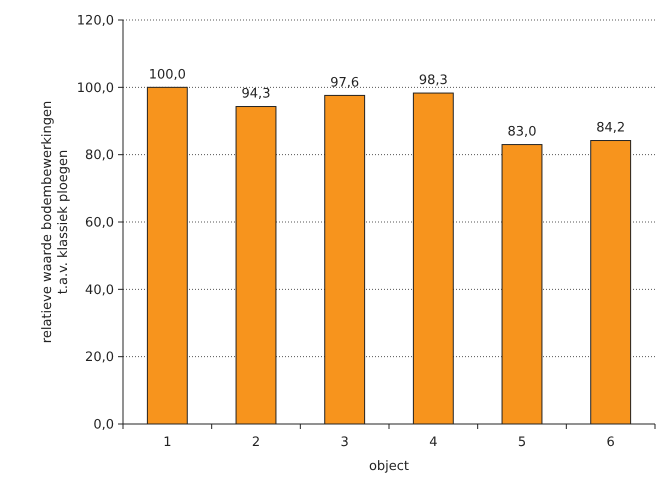 The width and height of the screenshot is (659, 480). I want to click on x-tick-label: 4, so click(433, 442).